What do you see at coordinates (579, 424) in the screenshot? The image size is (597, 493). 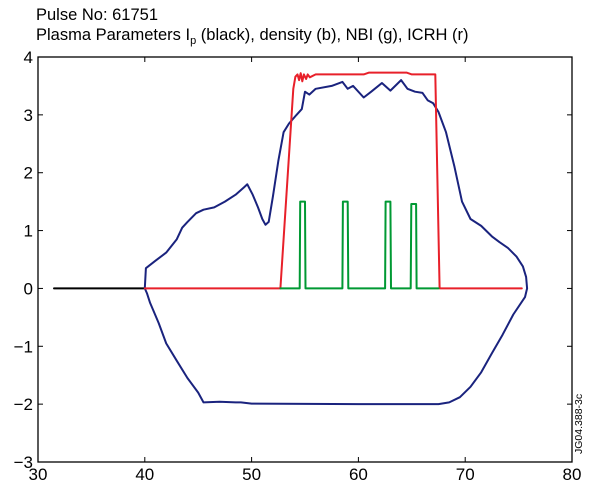 I see `figure-id-label: JG04.388-3c` at bounding box center [579, 424].